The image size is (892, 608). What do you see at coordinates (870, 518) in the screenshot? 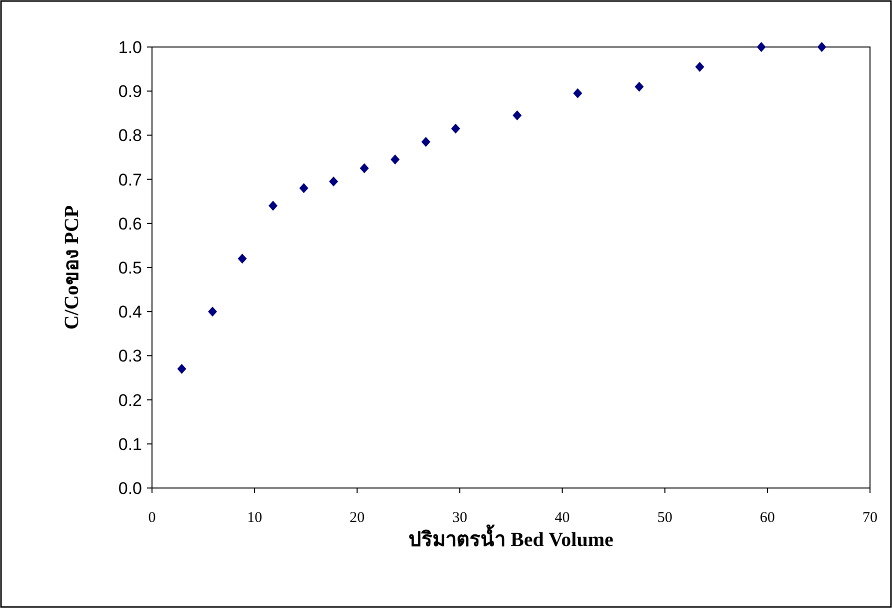
I see `x-tick-label: 70` at bounding box center [870, 518].